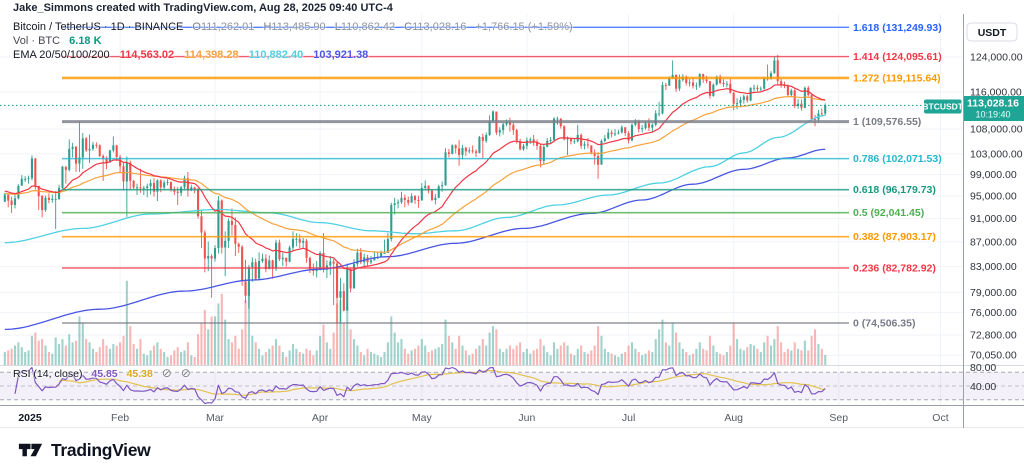  What do you see at coordinates (993, 293) in the screenshot?
I see `svg-text: 79,000.00` at bounding box center [993, 293].